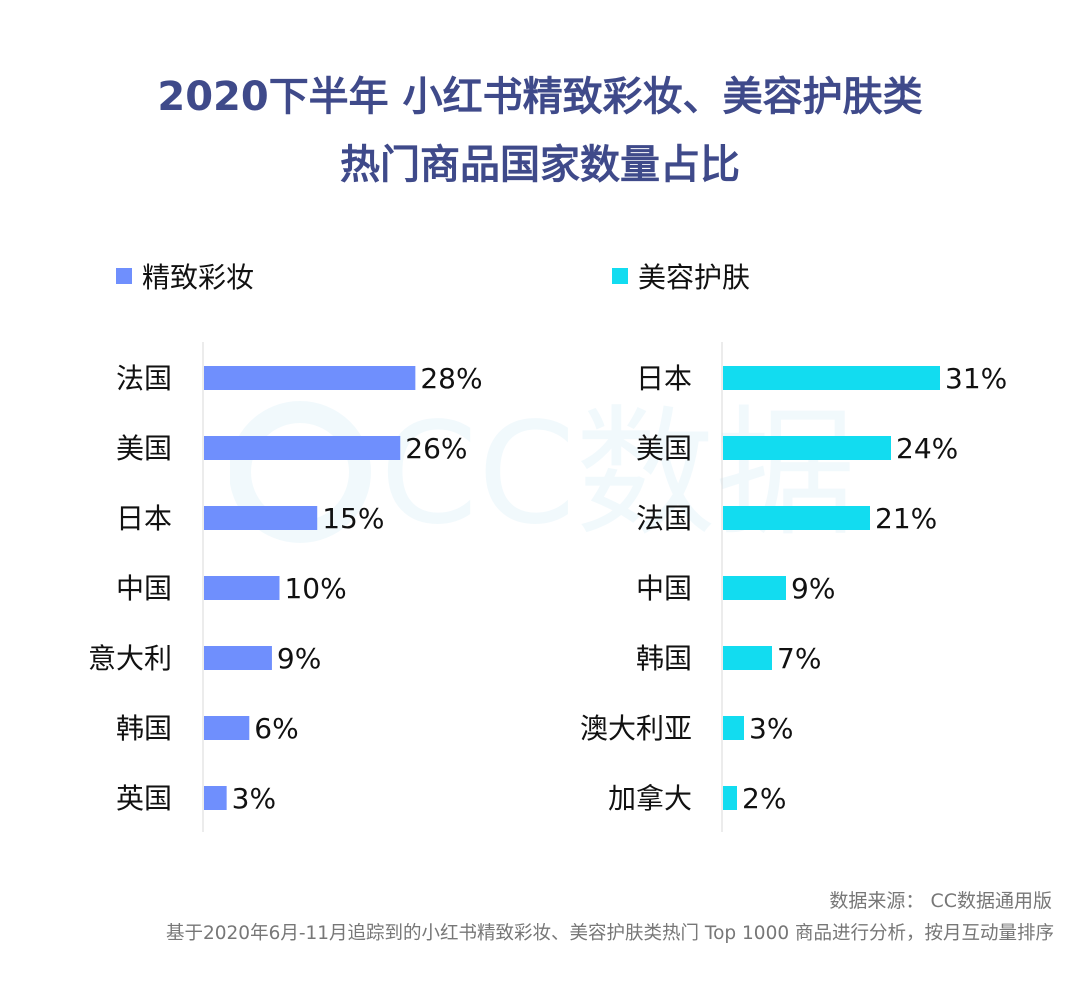 This screenshot has height=988, width=1080. I want to click on category-label-skincare: 韩国, so click(664, 658).